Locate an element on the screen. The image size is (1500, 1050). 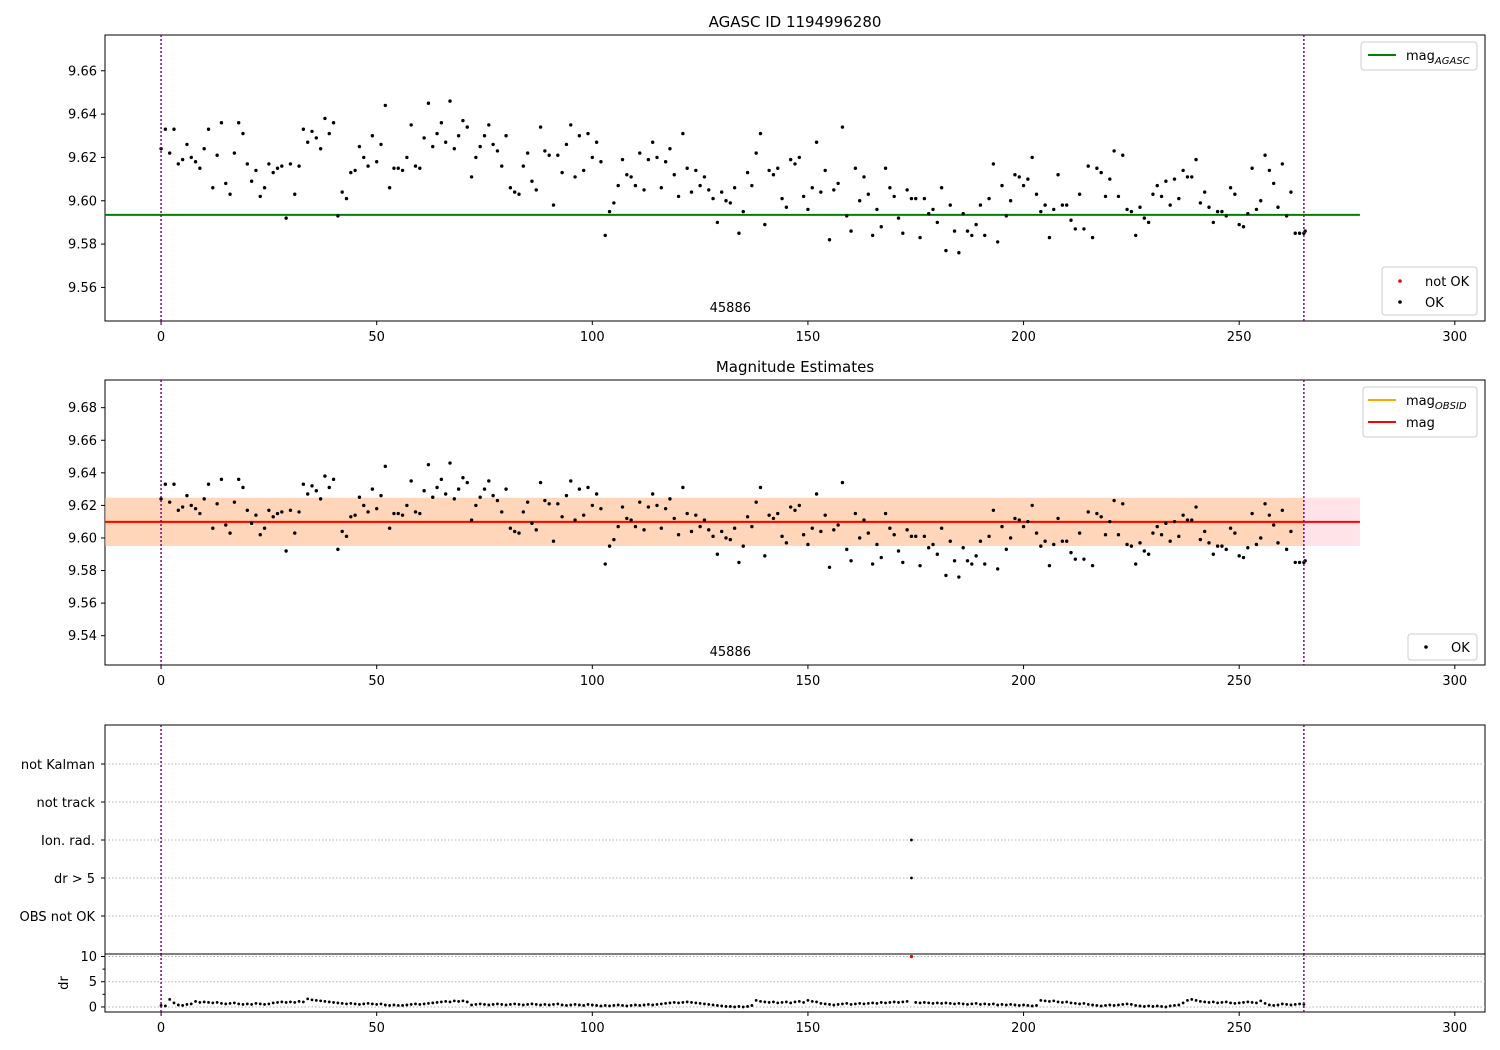
panel3-flag-label: not track is located at coordinates (65, 803).